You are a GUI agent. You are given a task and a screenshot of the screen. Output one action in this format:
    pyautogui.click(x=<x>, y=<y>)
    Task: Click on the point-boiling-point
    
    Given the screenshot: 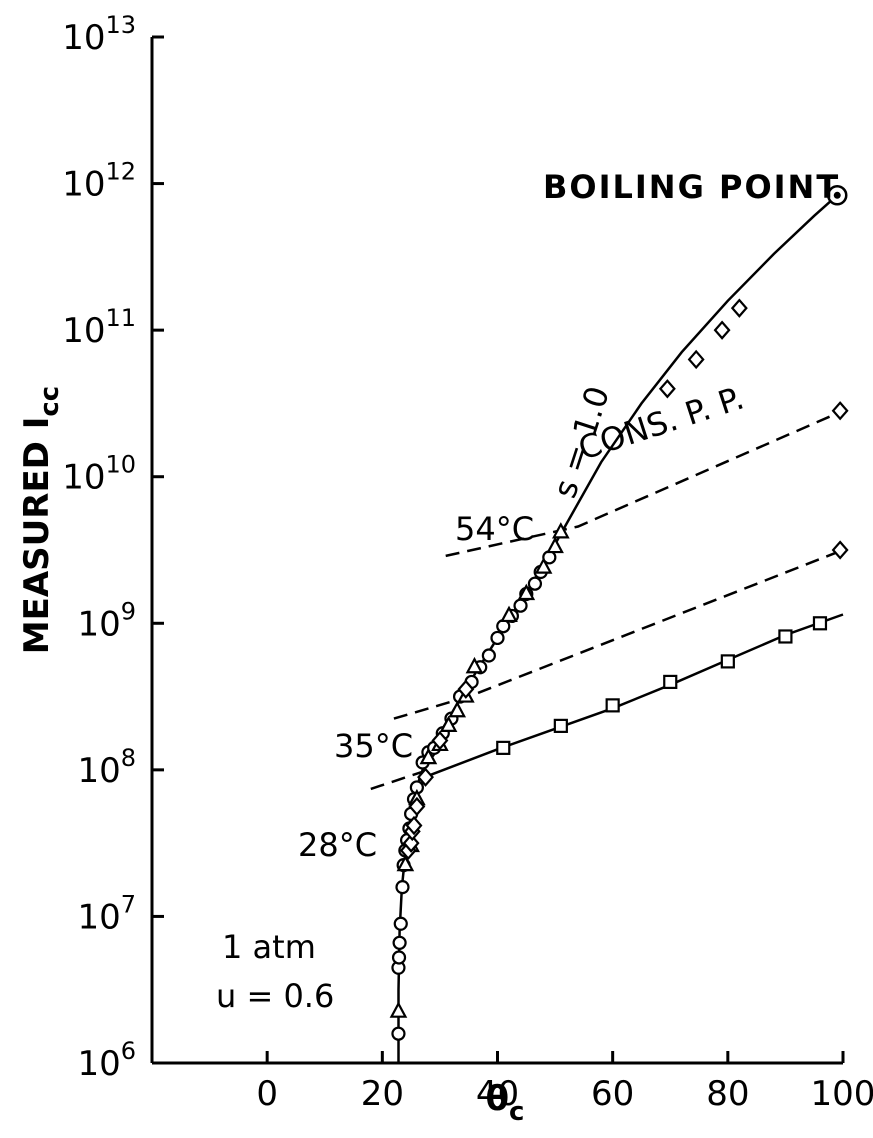 What is the action you would take?
    pyautogui.click(x=837, y=195)
    